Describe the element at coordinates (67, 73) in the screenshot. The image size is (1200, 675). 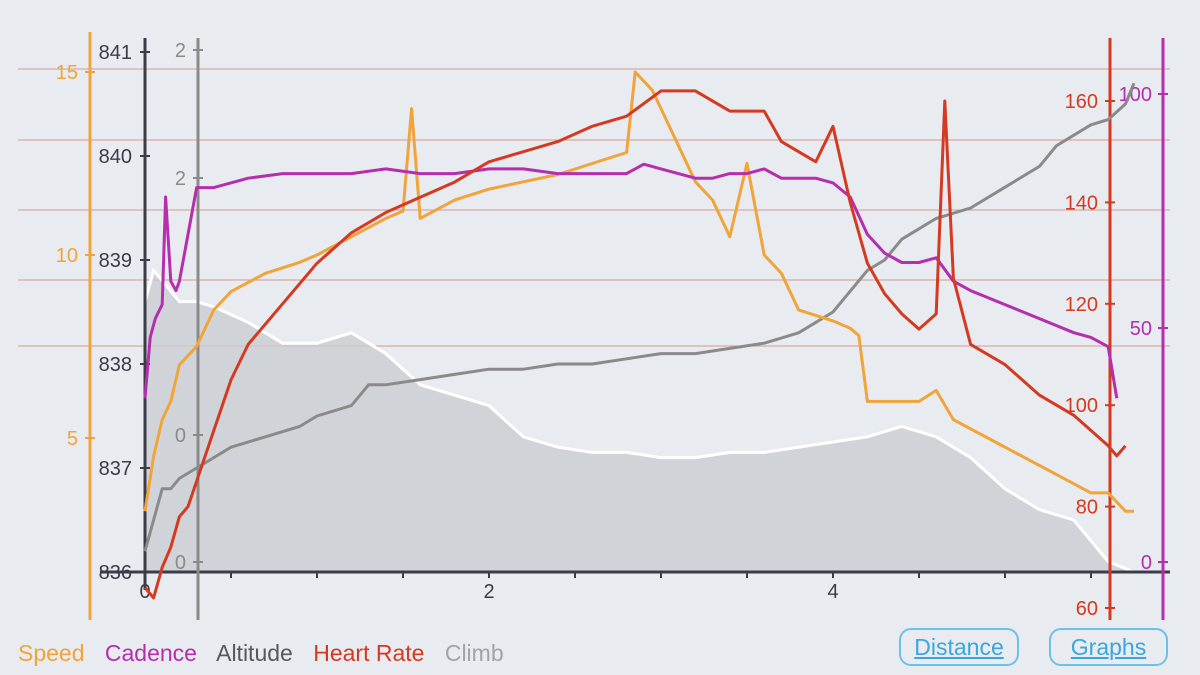
I see `speed-tick-label: 15` at that location.